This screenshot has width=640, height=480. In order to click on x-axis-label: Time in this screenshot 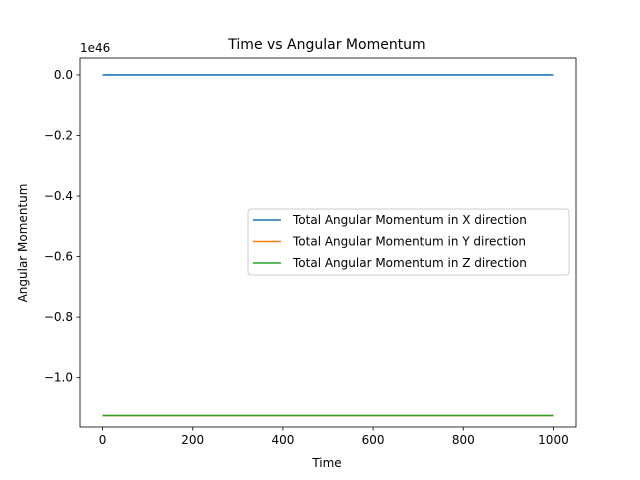, I will do `click(326, 463)`.